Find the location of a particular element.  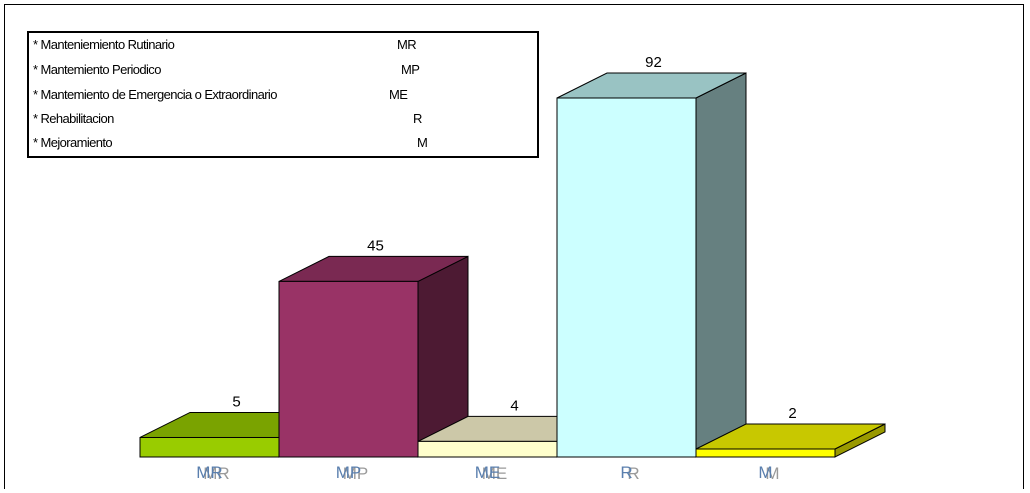

legend-item-abbreviation: ME is located at coordinates (398, 94).